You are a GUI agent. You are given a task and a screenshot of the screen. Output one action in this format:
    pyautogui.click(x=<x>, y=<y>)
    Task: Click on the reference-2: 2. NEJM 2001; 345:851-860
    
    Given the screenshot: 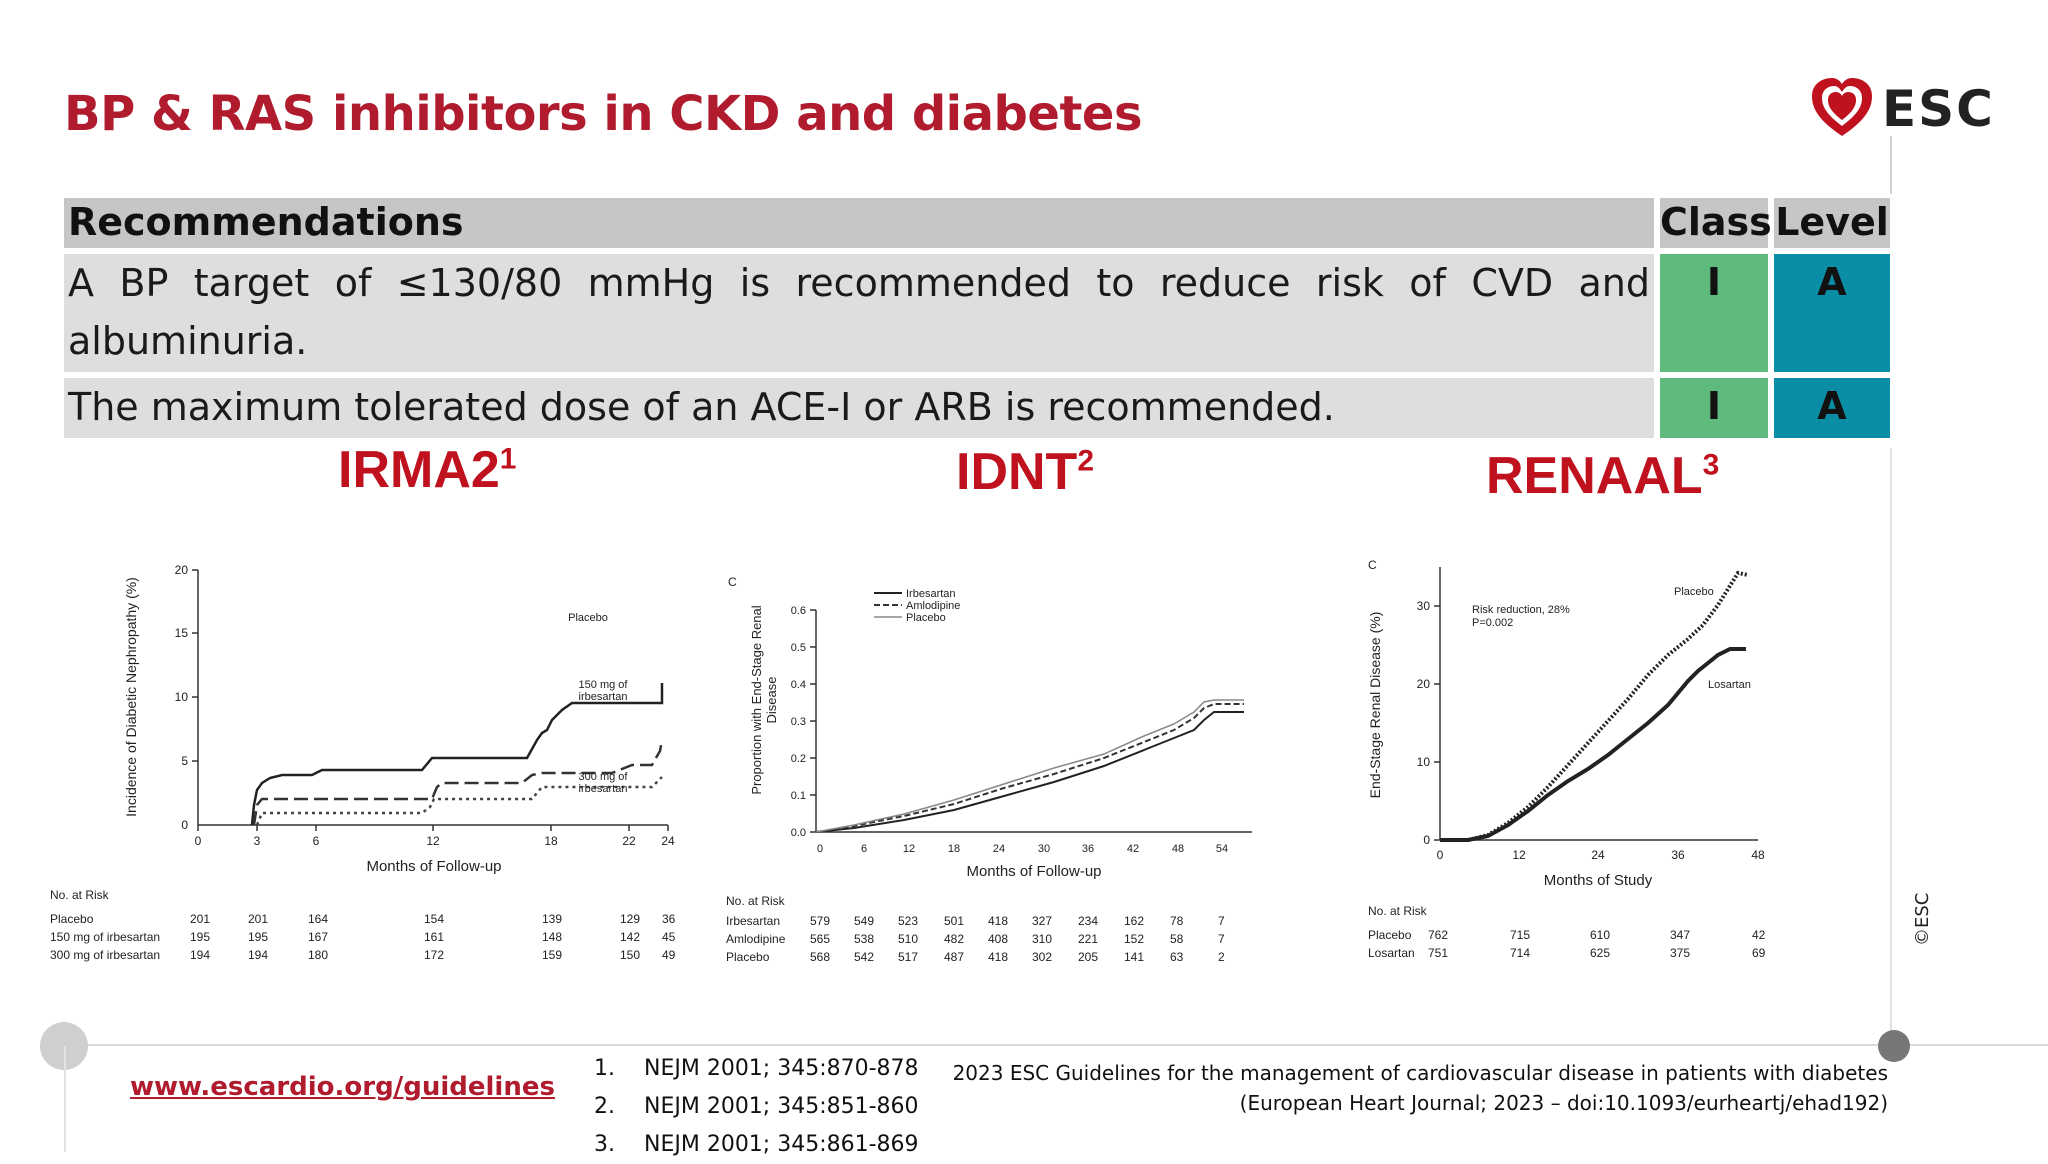 What is the action you would take?
    pyautogui.click(x=756, y=1106)
    